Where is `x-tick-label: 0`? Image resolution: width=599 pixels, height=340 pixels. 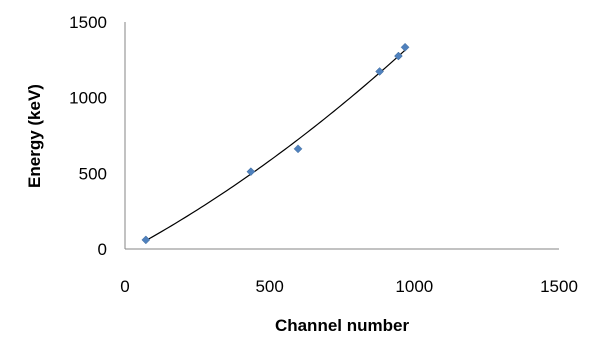
x-tick-label: 0 is located at coordinates (124, 286).